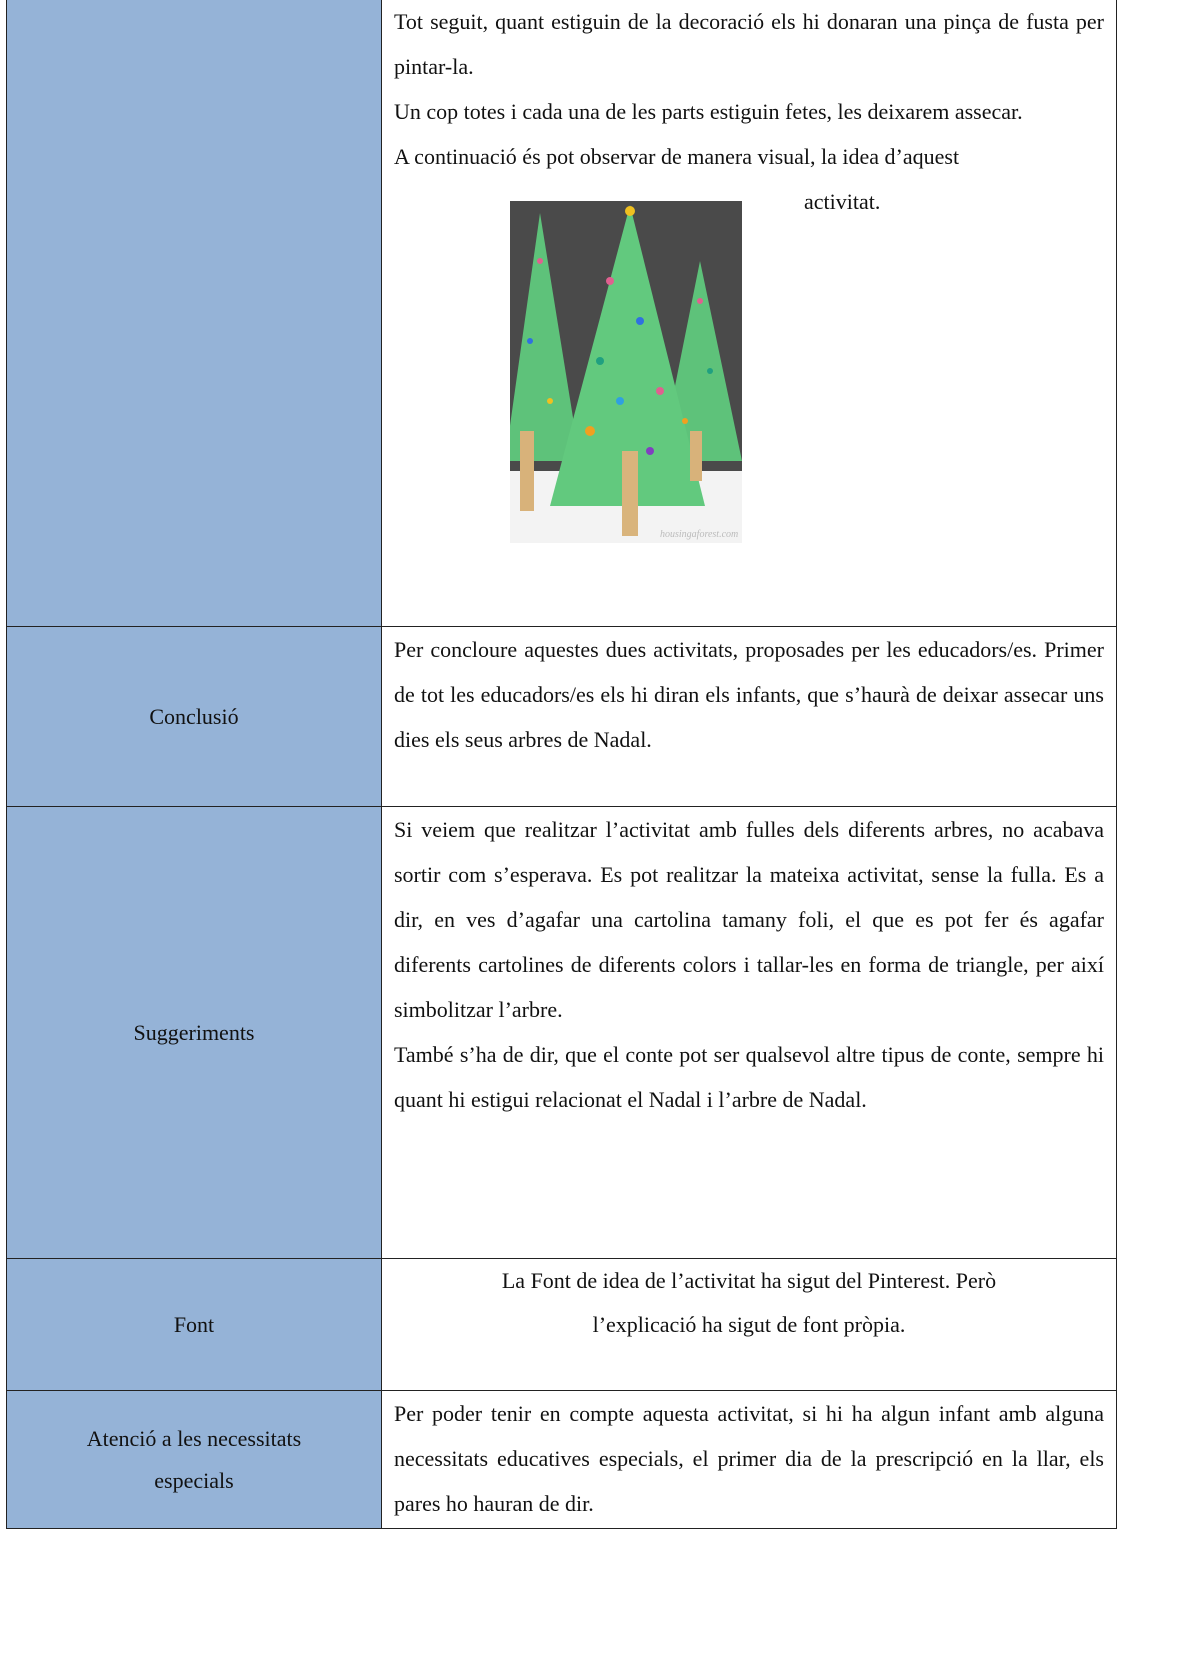 The height and width of the screenshot is (1667, 1186). What do you see at coordinates (699, 534) in the screenshot?
I see `watermark: housingaforest.com` at bounding box center [699, 534].